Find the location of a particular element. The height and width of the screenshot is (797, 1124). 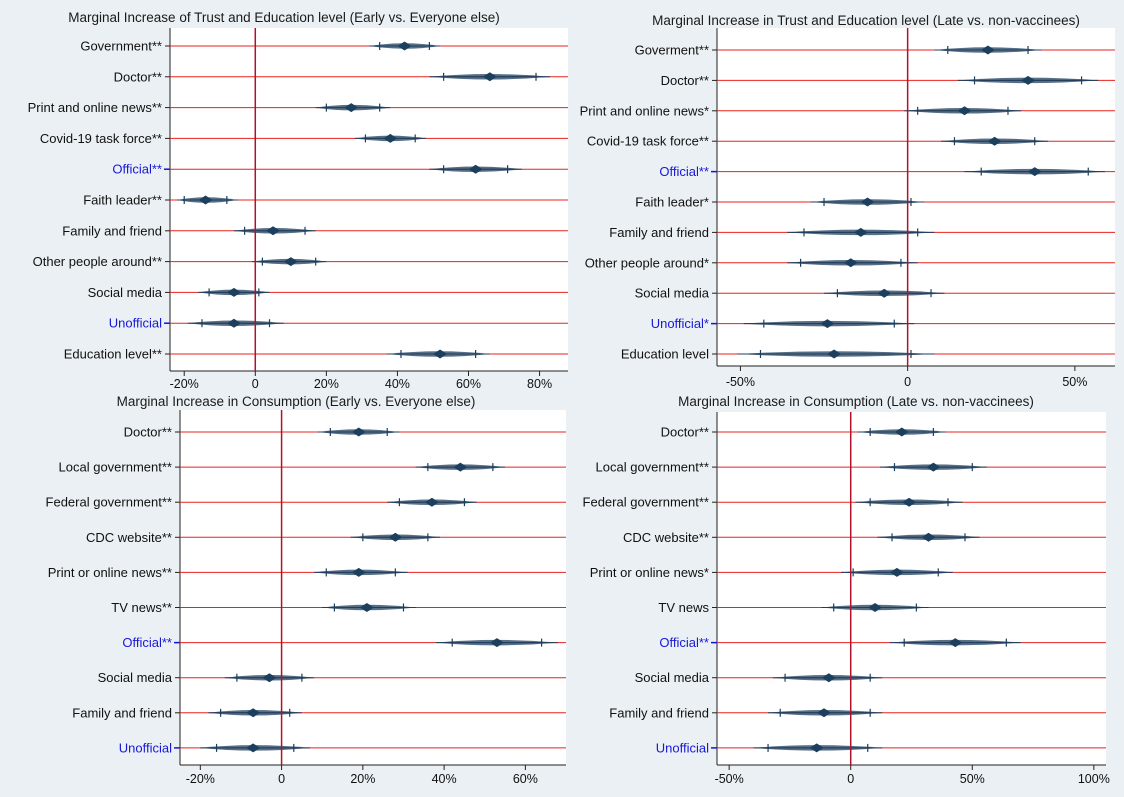

row-label: Print or online news* is located at coordinates (649, 572).